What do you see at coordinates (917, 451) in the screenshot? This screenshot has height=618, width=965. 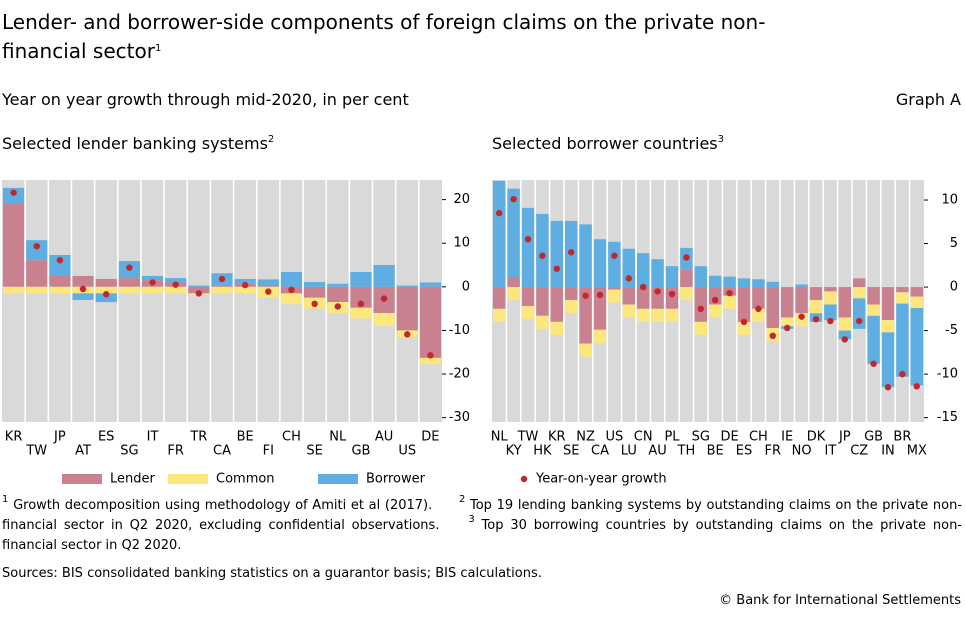 I see `x-tick-label: MX` at bounding box center [917, 451].